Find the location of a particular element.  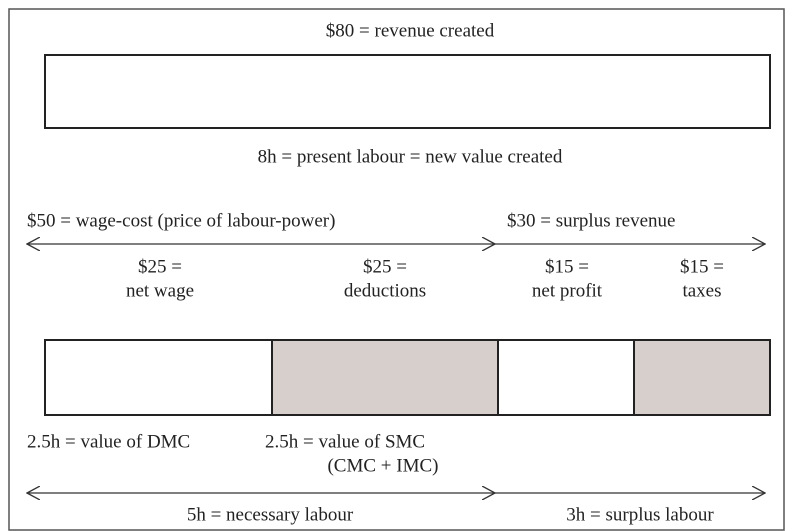

value-detail: (CMC + IMC) is located at coordinates (382, 465).